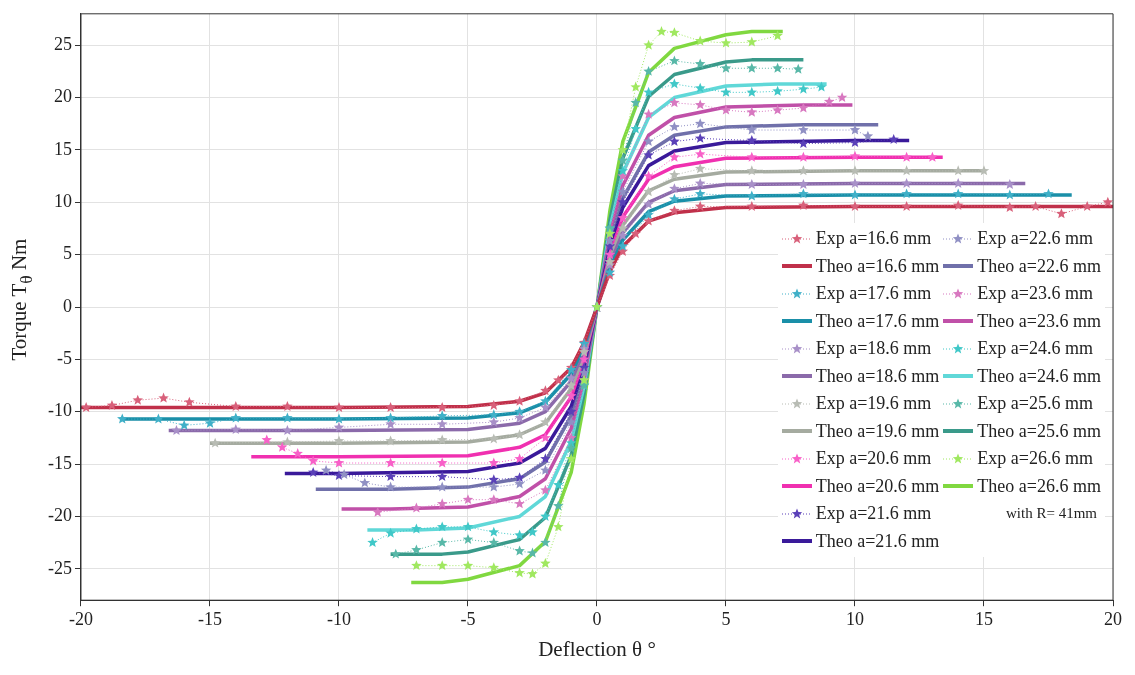  Describe the element at coordinates (59, 567) in the screenshot. I see `y-tick-label: -25` at that location.